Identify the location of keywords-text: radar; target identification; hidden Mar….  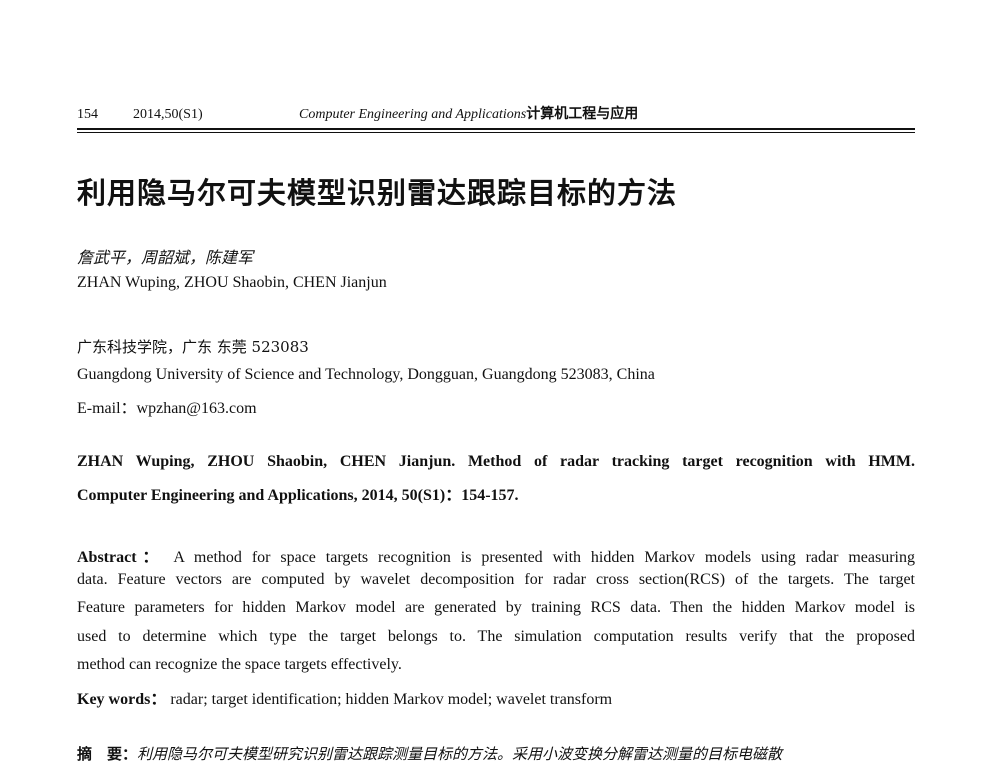
(391, 699).